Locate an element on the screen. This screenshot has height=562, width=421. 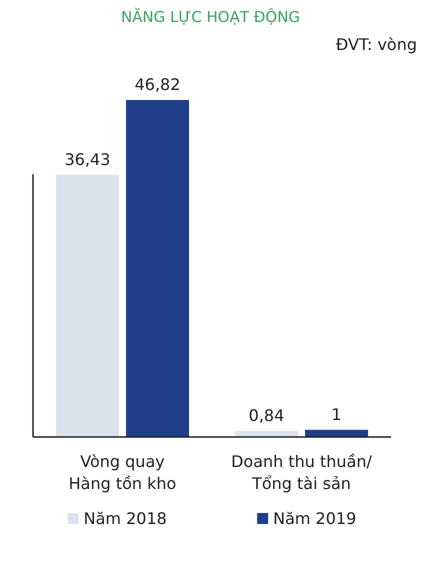
data-label: 0,84 is located at coordinates (266, 415).